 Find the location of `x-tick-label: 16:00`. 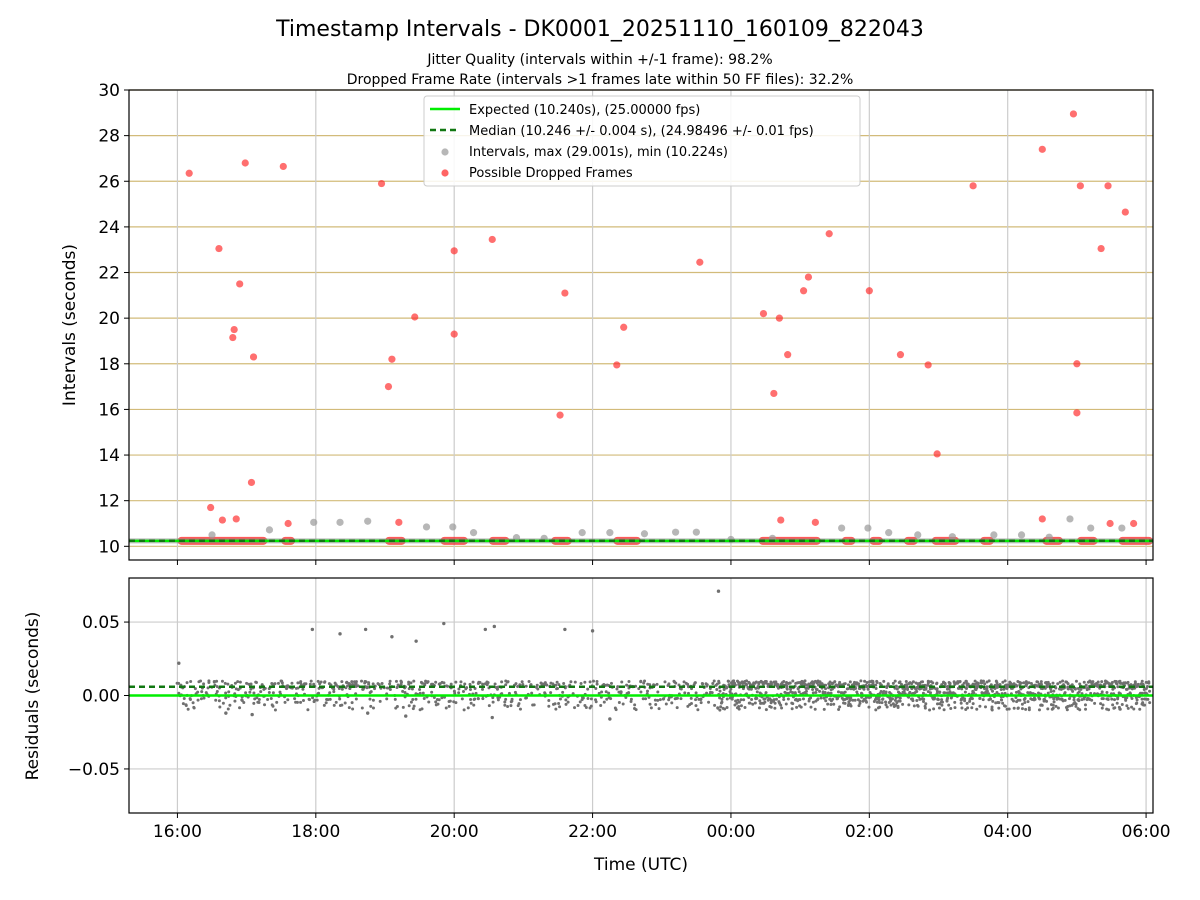

x-tick-label: 16:00 is located at coordinates (177, 832).